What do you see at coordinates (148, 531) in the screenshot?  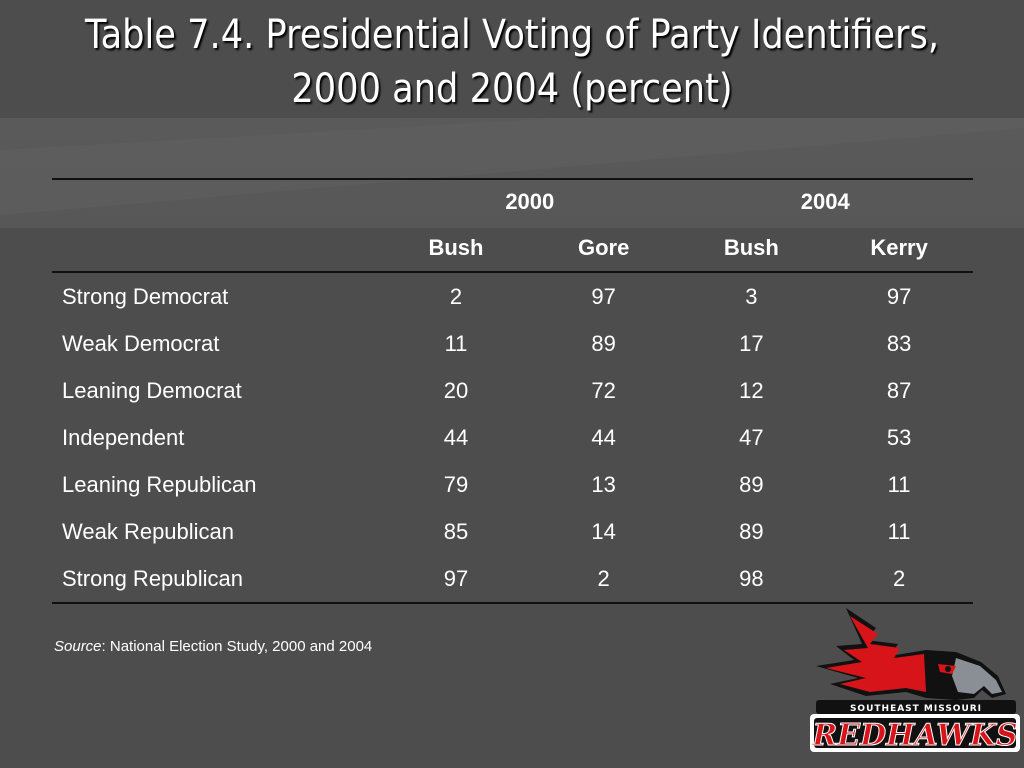 I see `row-label: Weak Republican` at bounding box center [148, 531].